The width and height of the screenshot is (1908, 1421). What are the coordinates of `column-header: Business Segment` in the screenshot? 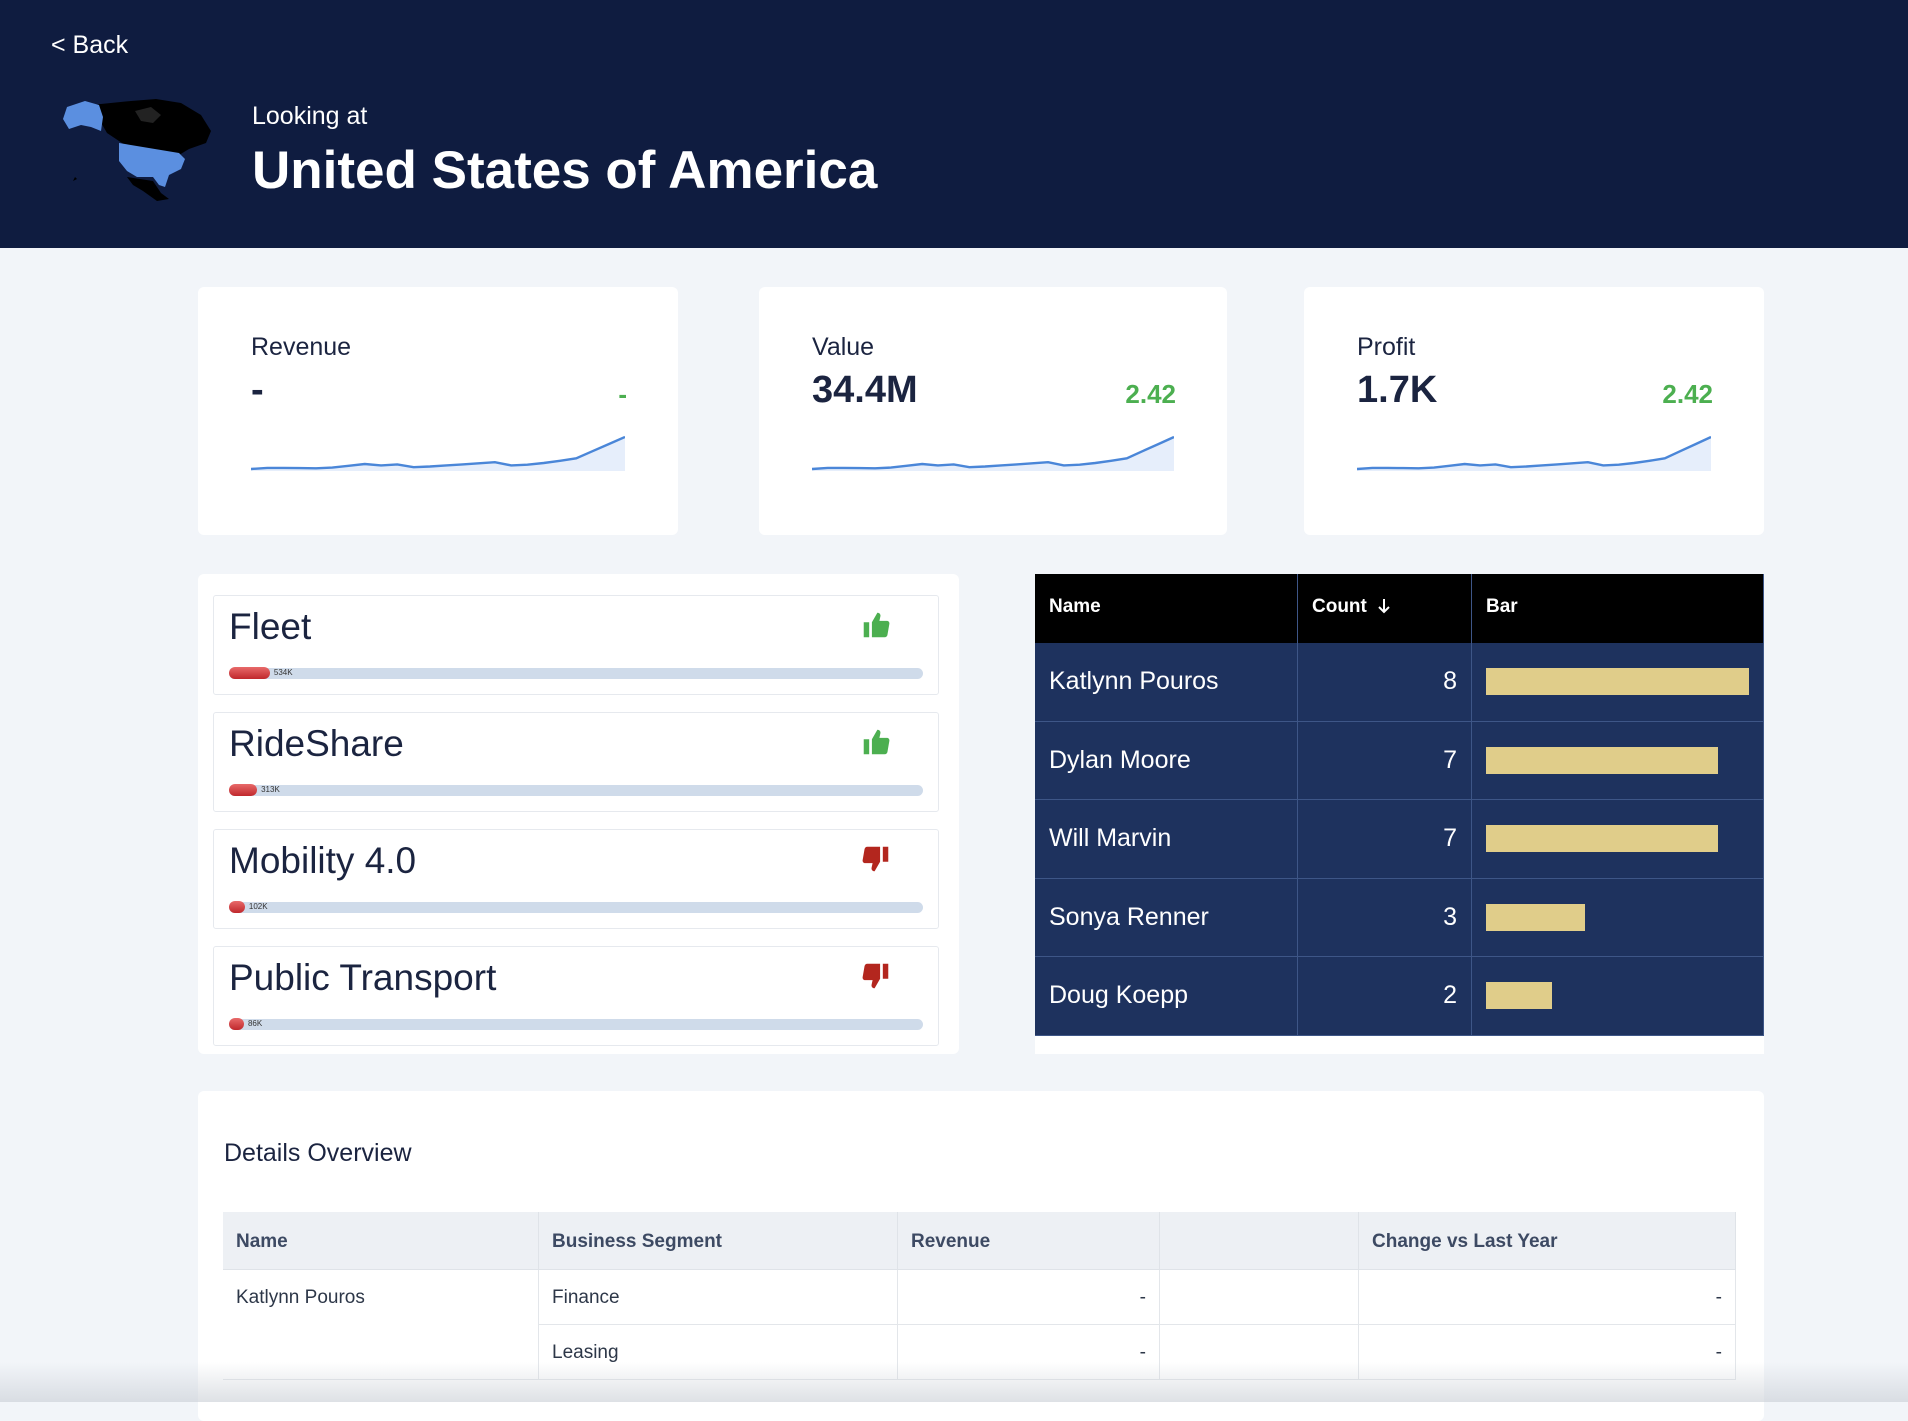 It's located at (718, 1241).